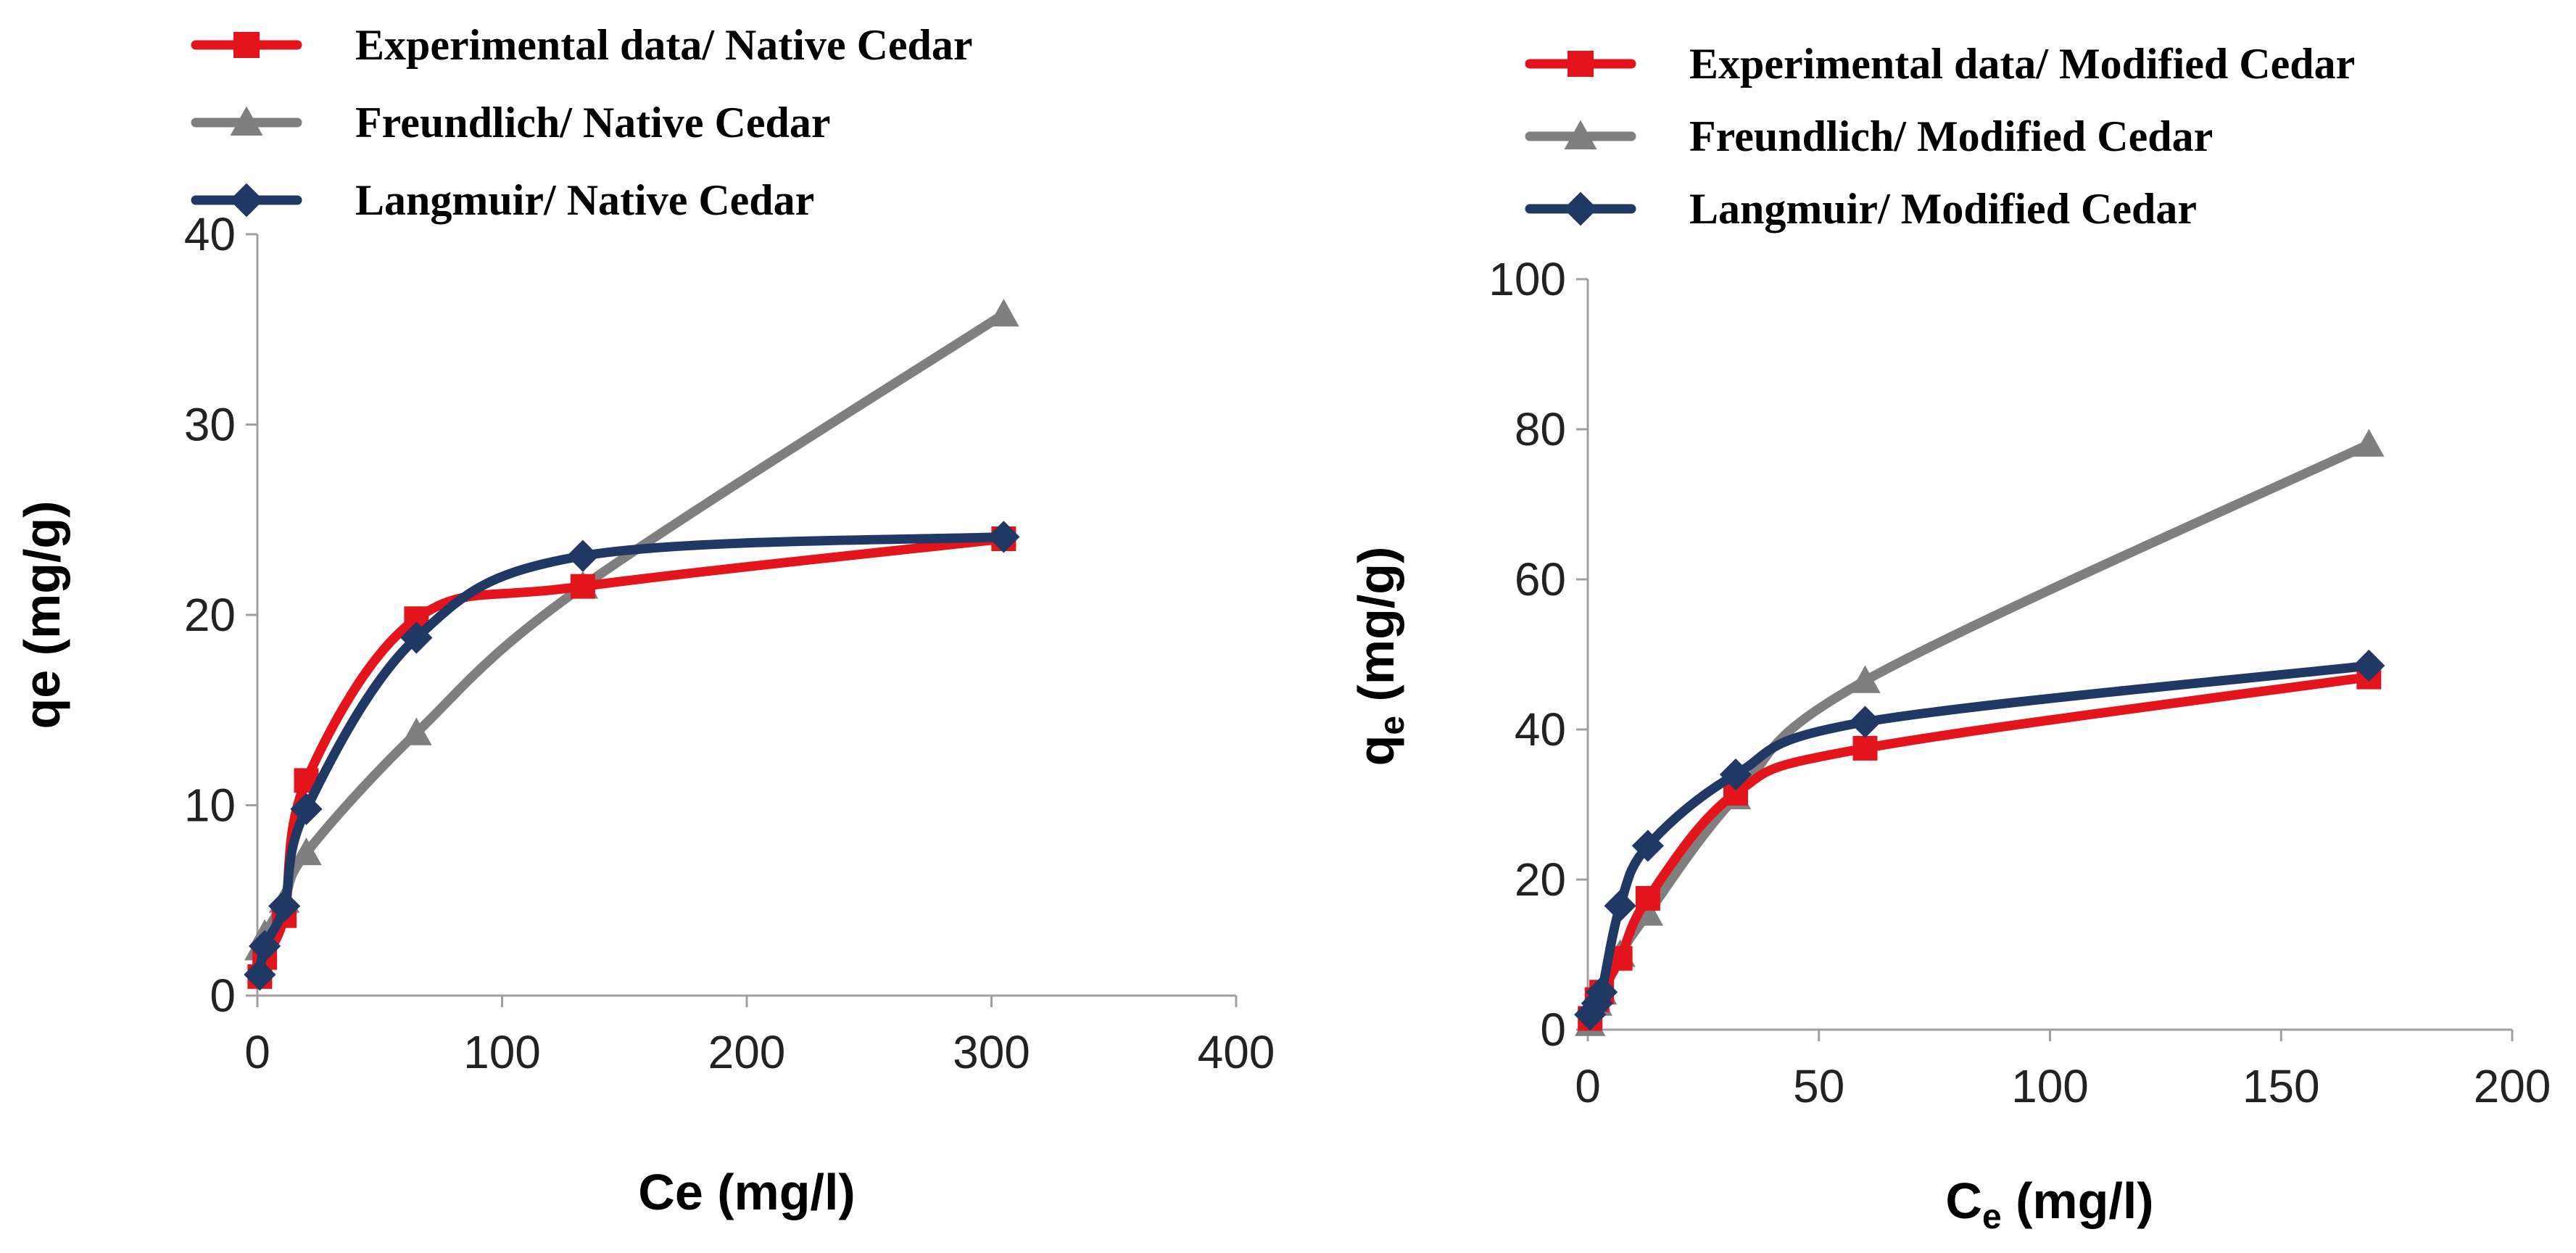 The height and width of the screenshot is (1253, 2576). I want to click on legend-label: Freundlich/ Modified Cedar, so click(1951, 136).